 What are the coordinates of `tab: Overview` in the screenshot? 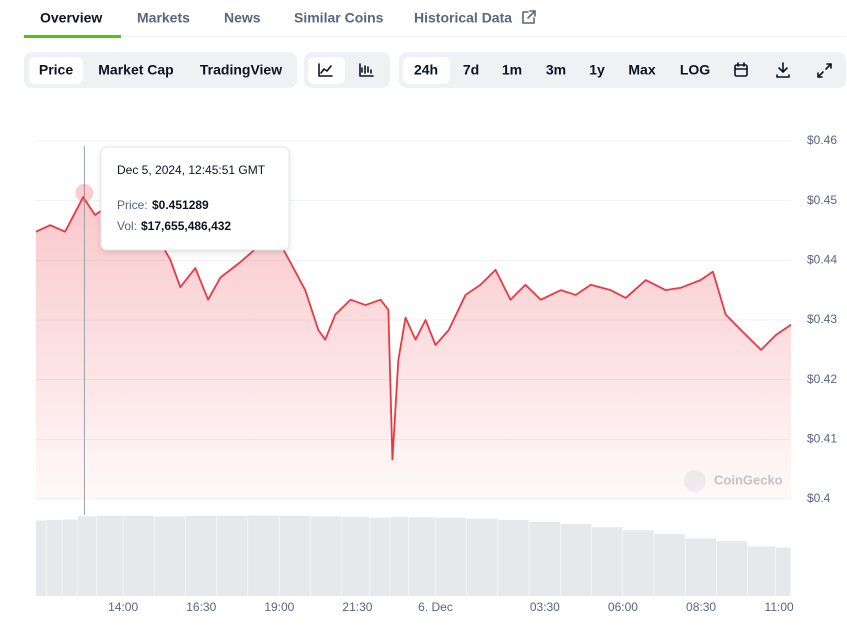 It's located at (71, 18).